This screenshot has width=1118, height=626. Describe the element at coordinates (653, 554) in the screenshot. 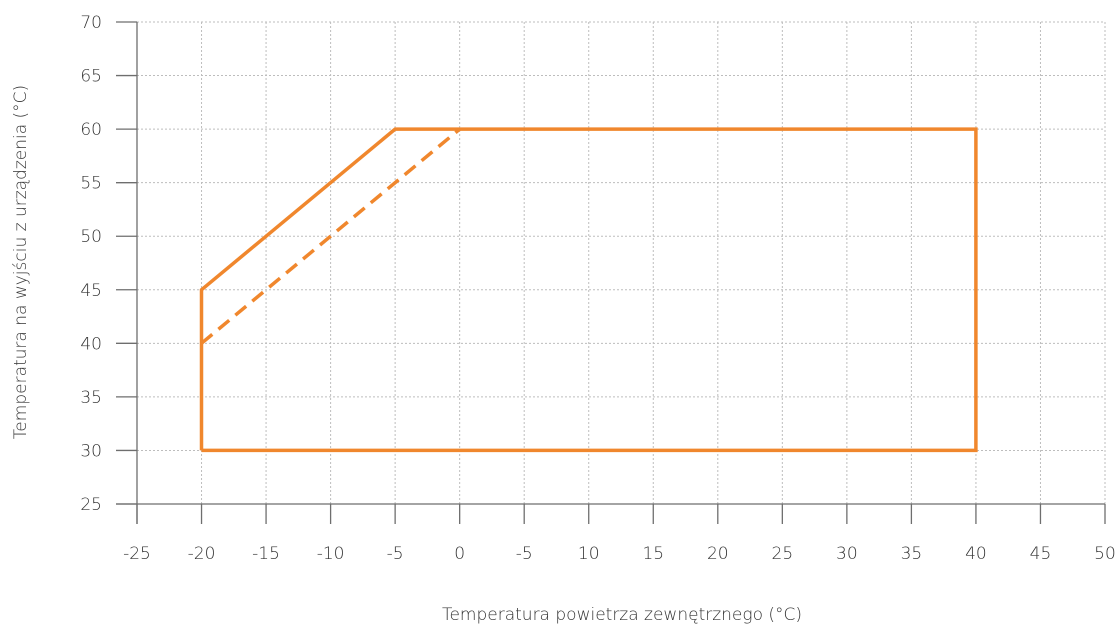

I see `x-tick-label: 15` at that location.